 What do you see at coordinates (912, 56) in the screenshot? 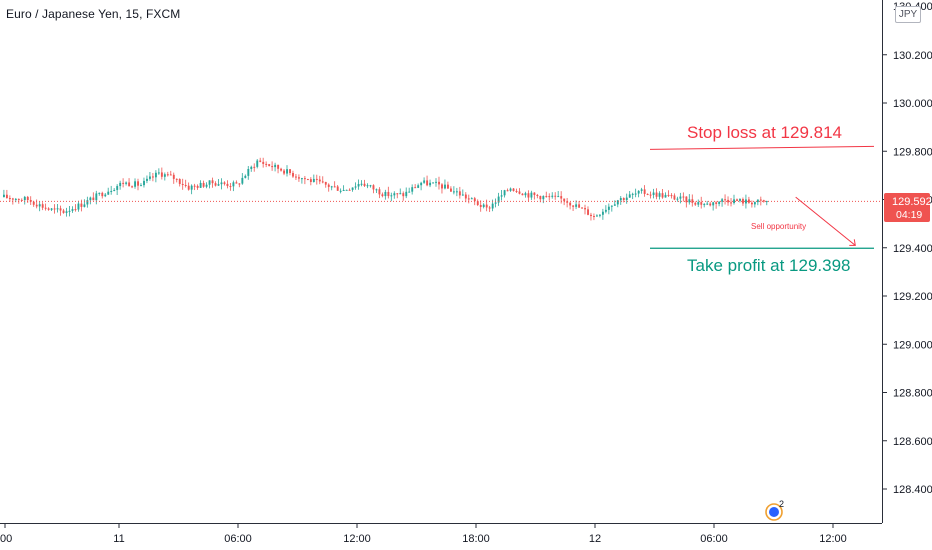
I see `y-tick-label: 130.200` at bounding box center [912, 56].